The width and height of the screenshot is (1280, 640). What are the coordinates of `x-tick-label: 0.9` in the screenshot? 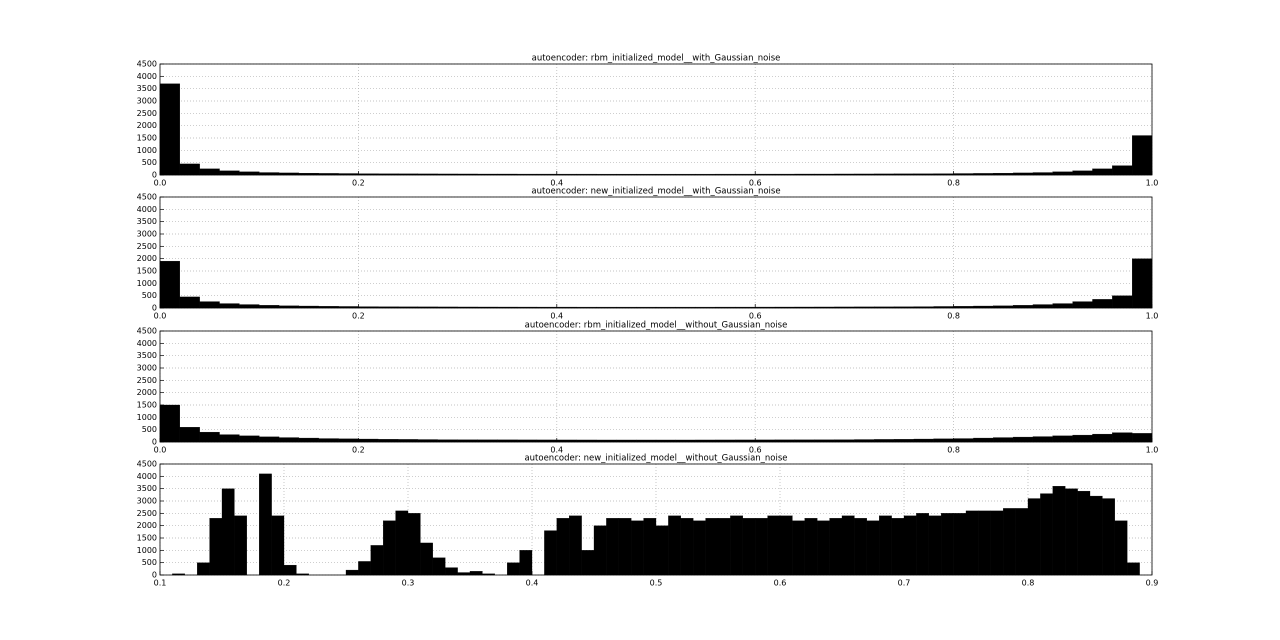 It's located at (1152, 583).